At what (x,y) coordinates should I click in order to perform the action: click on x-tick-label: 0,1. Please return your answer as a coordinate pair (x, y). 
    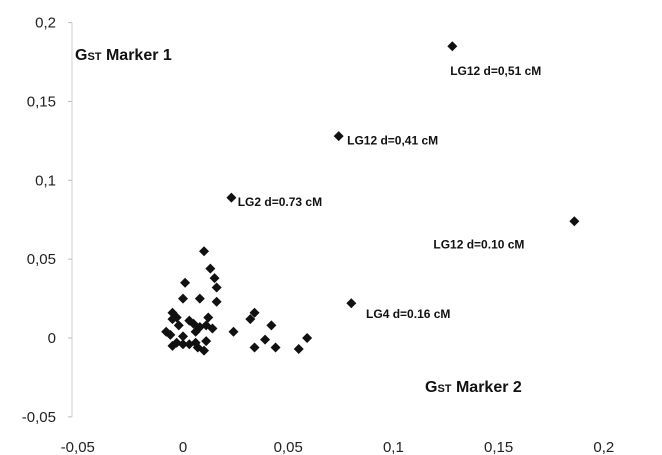
    Looking at the image, I should click on (393, 447).